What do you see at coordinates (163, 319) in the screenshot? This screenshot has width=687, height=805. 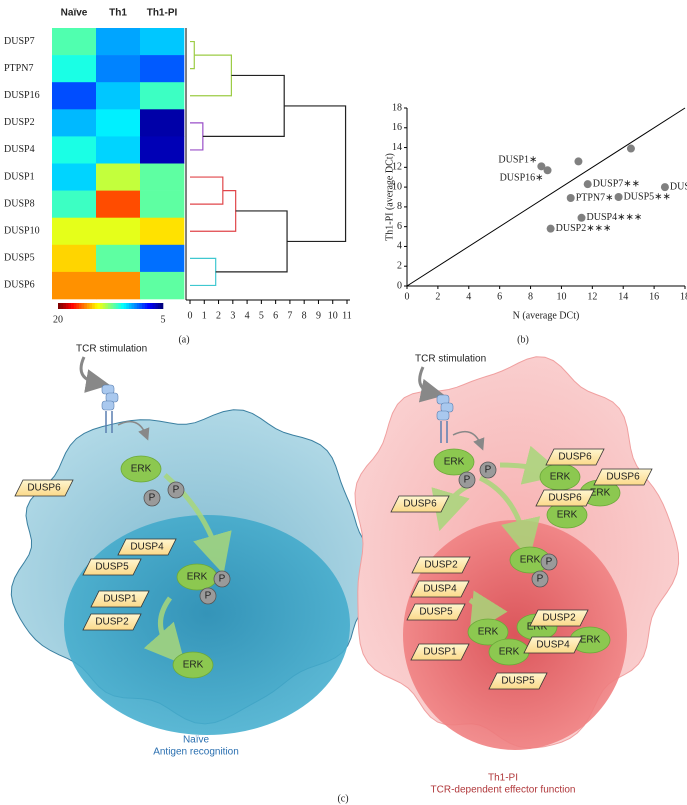 I see `colorbar-tick-label: 5` at bounding box center [163, 319].